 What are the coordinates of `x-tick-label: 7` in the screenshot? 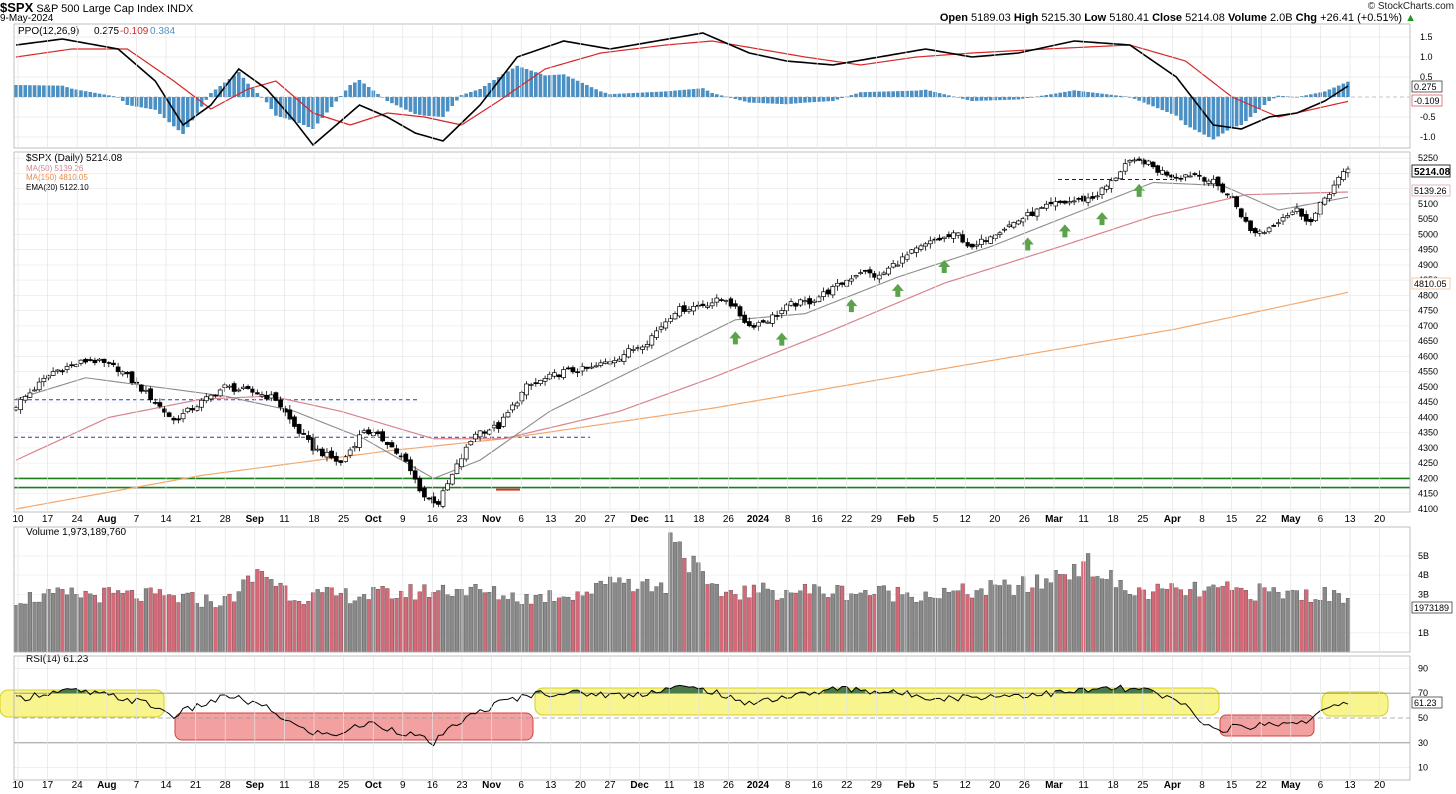 It's located at (137, 519).